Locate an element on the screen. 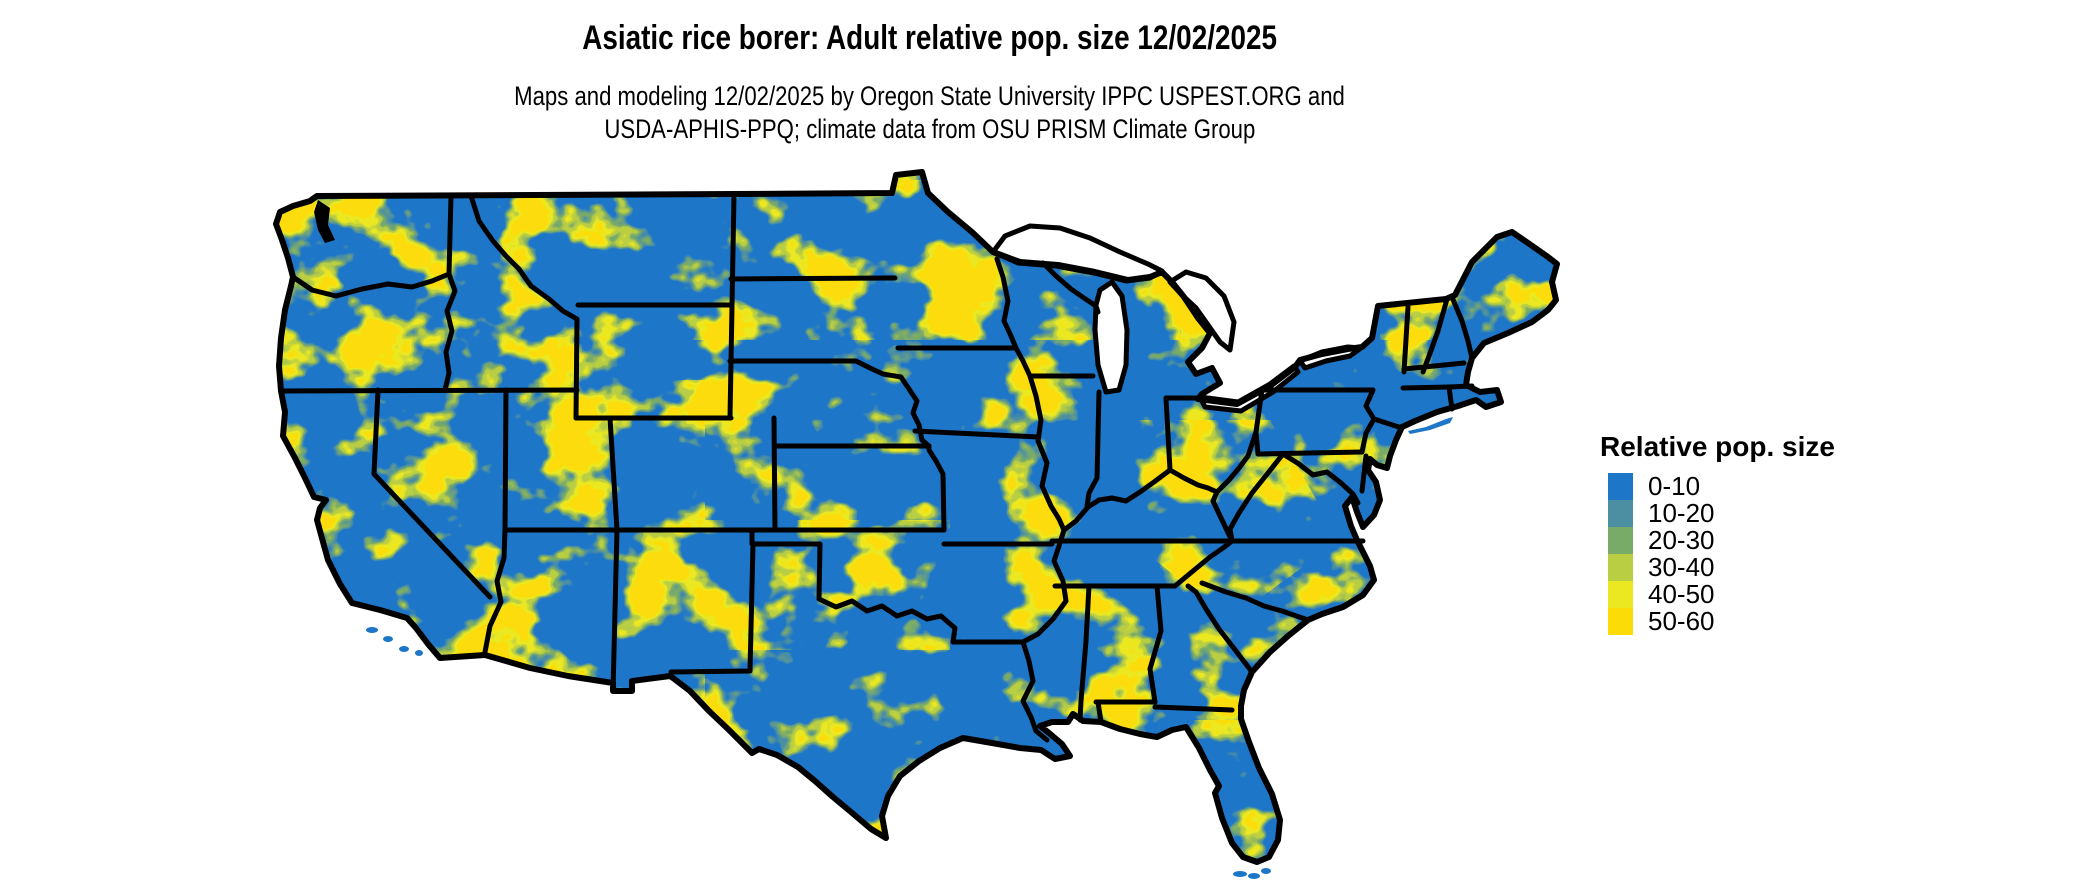  legend-label: 20-30 is located at coordinates (1681, 540).